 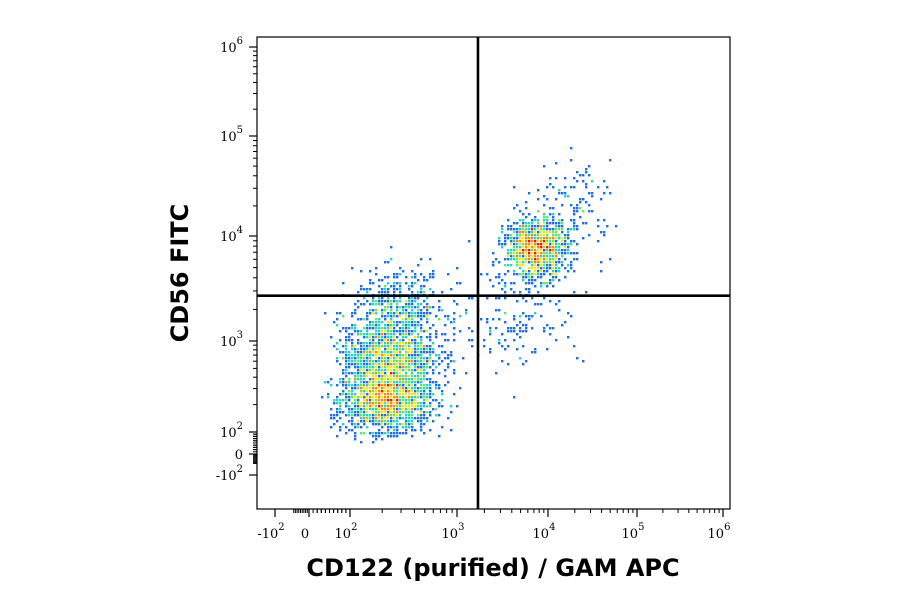 I want to click on x-tick-label: -102, so click(x=270, y=532).